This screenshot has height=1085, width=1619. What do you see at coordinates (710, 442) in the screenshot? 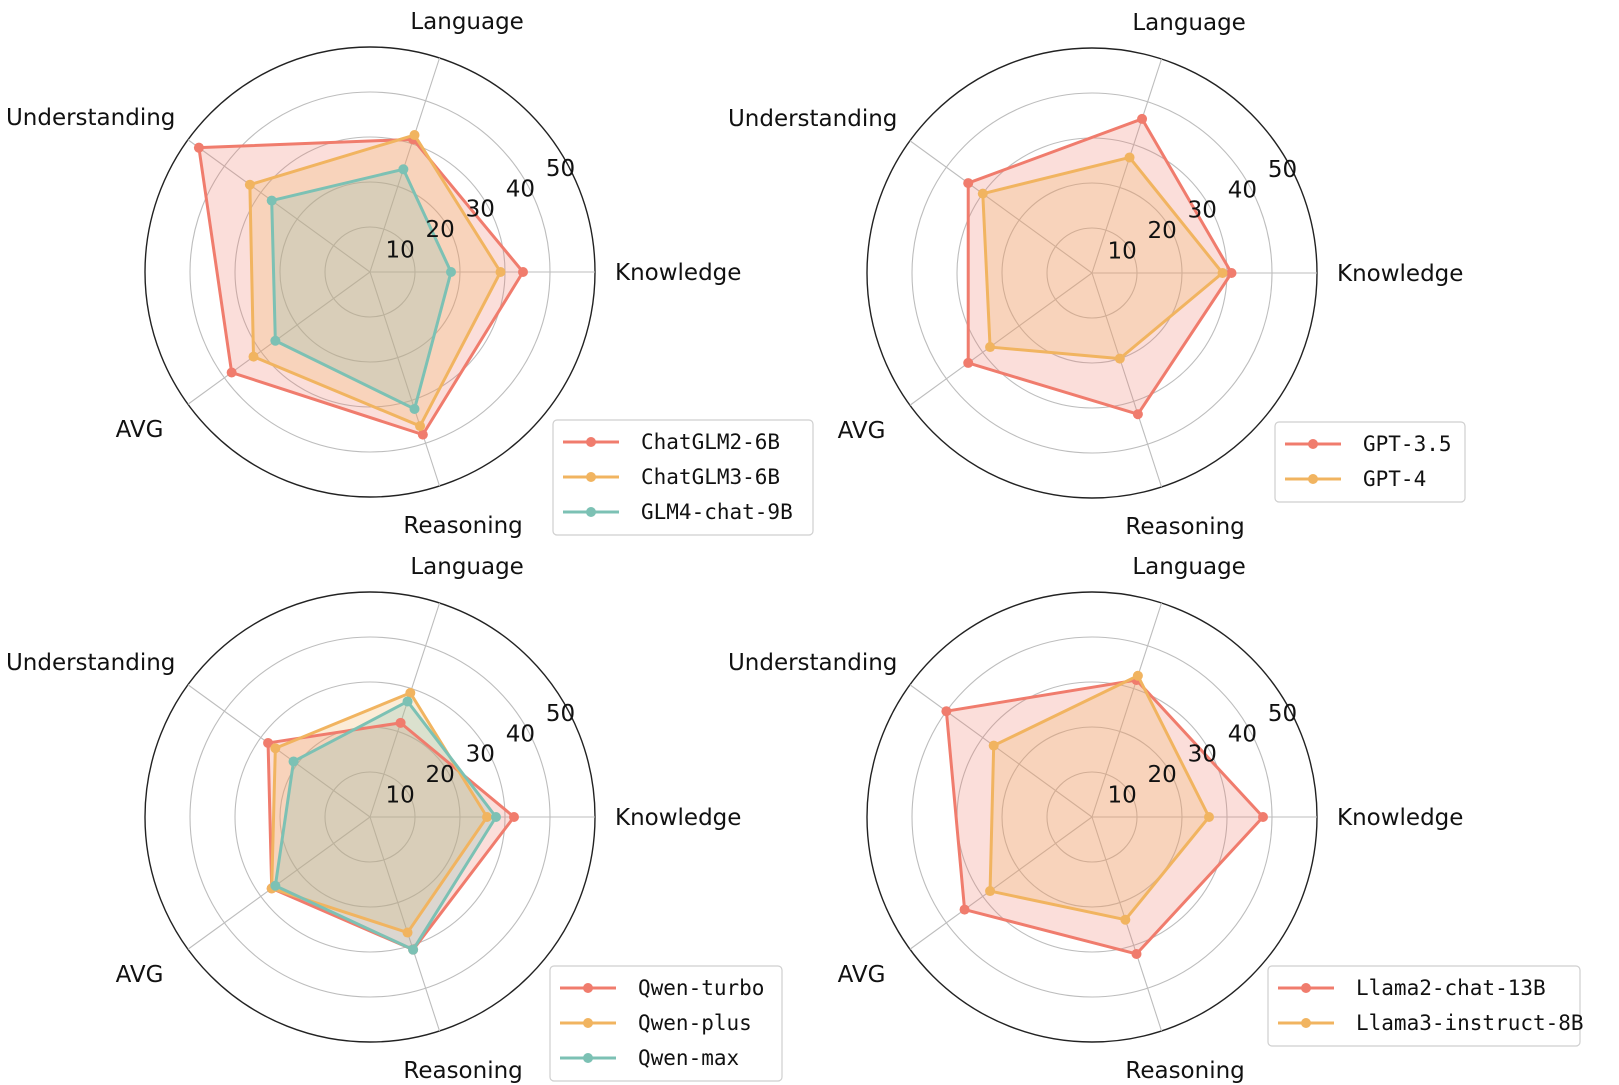
I see `legend-label-ChatGLM2-6B: ChatGLM2-6B` at bounding box center [710, 442].